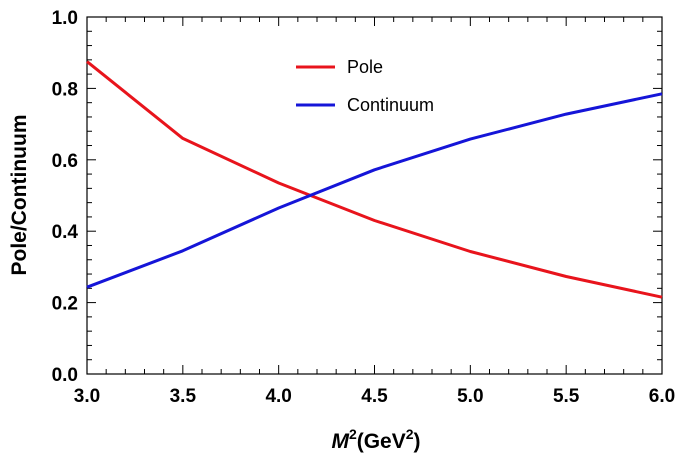 Image resolution: width=682 pixels, height=459 pixels. What do you see at coordinates (470, 396) in the screenshot?
I see `x-tick-label: 5.0` at bounding box center [470, 396].